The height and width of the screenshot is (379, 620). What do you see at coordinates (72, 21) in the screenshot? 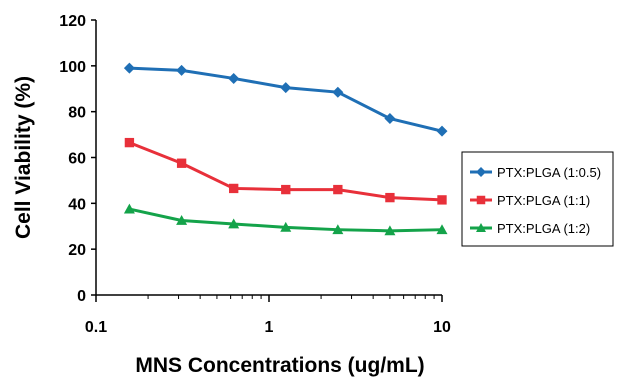
I see `y-tick-label: 120` at bounding box center [72, 21].